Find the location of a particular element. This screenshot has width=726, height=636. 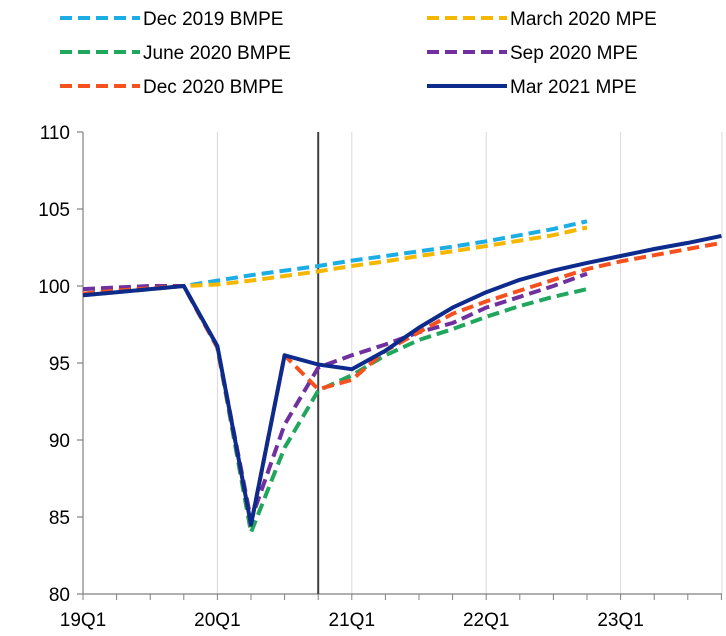

y-tick-label-90: 90 is located at coordinates (59, 441).